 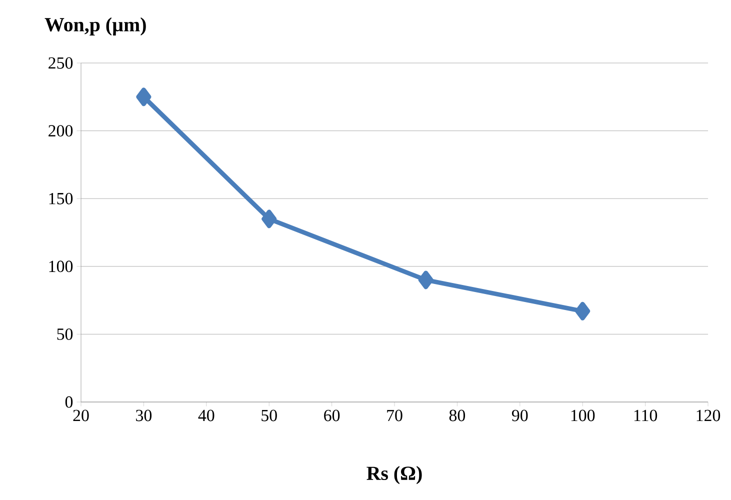 What do you see at coordinates (60, 131) in the screenshot?
I see `y-tick-label: 200` at bounding box center [60, 131].